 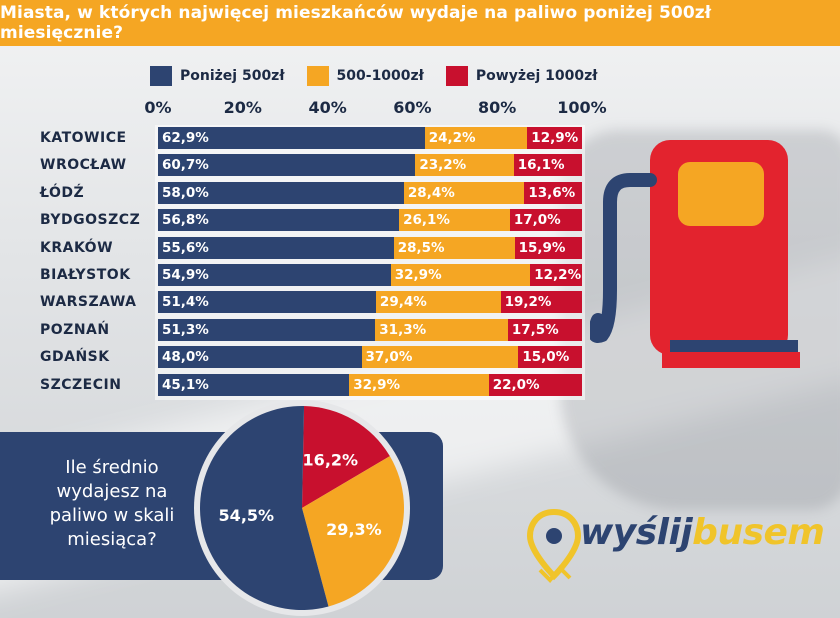 I want to click on data-label: 37,0%, so click(x=389, y=357).